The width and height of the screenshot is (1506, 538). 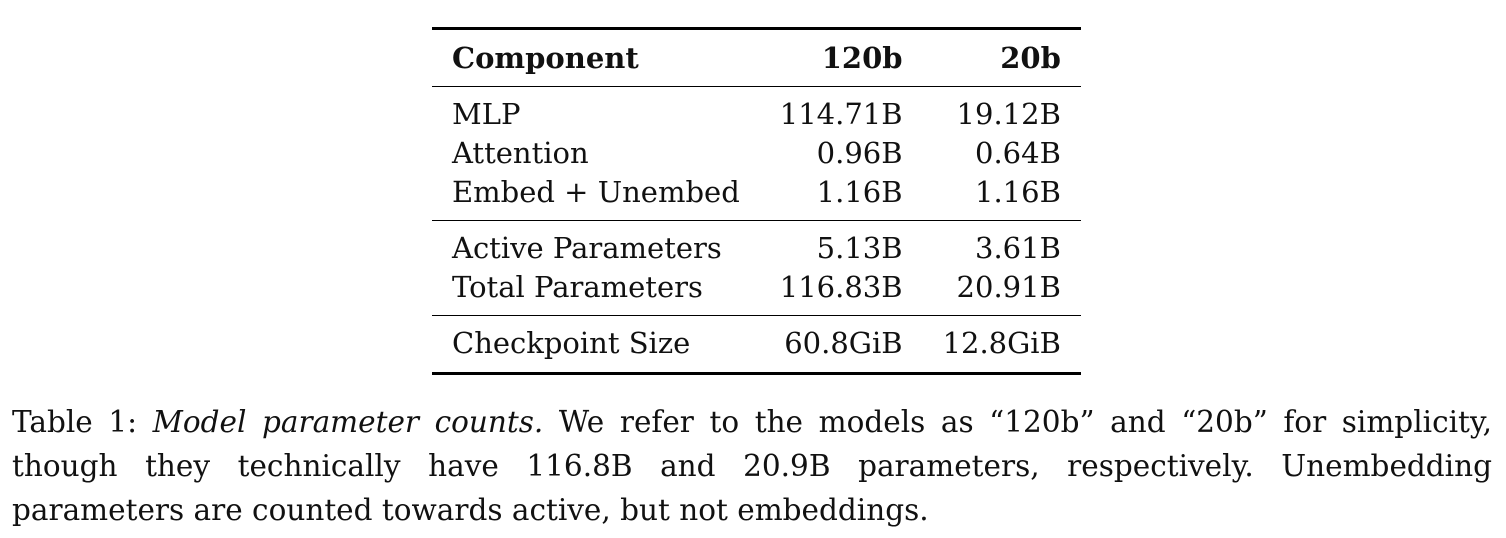 I want to click on table-row: Embed + Unembed 1.16B 1.16B, so click(x=756, y=197).